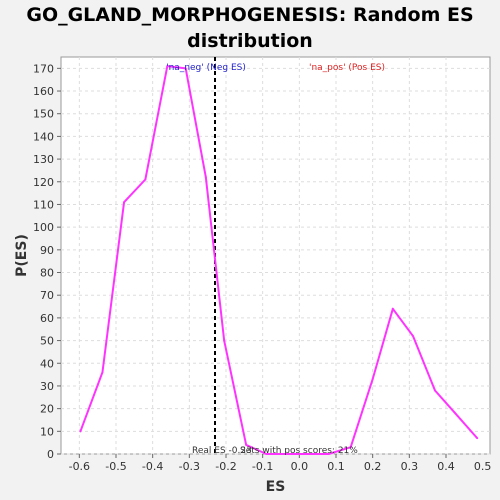 Image resolution: width=500 pixels, height=500 pixels. What do you see at coordinates (47, 341) in the screenshot?
I see `y-tick-label: 50` at bounding box center [47, 341].